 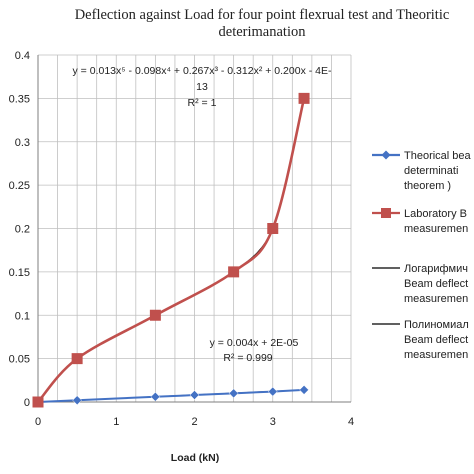 What do you see at coordinates (438, 156) in the screenshot?
I see `legend-entry-text: Theorical bea` at bounding box center [438, 156].